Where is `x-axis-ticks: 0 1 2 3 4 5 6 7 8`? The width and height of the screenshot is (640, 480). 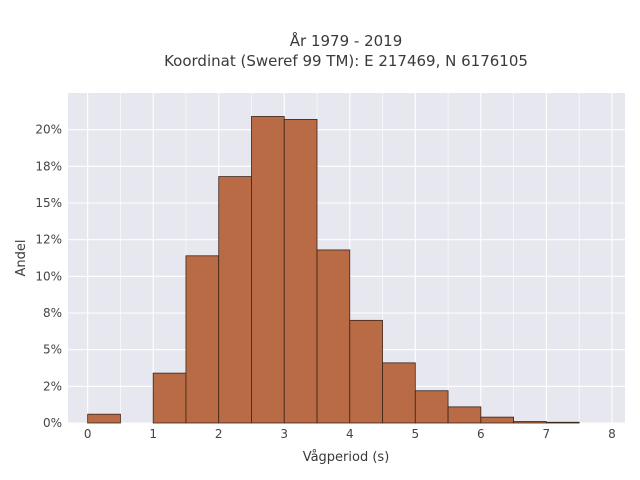
x-axis-ticks: 0 1 2 3 4 5 6 7 8 is located at coordinates (350, 434).